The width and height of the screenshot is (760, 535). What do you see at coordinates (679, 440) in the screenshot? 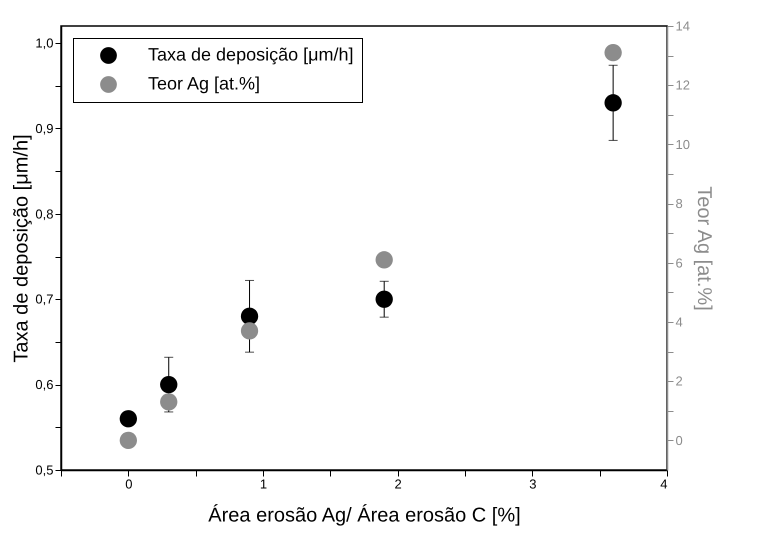
I see `y2-tick-label: 0` at bounding box center [679, 440].